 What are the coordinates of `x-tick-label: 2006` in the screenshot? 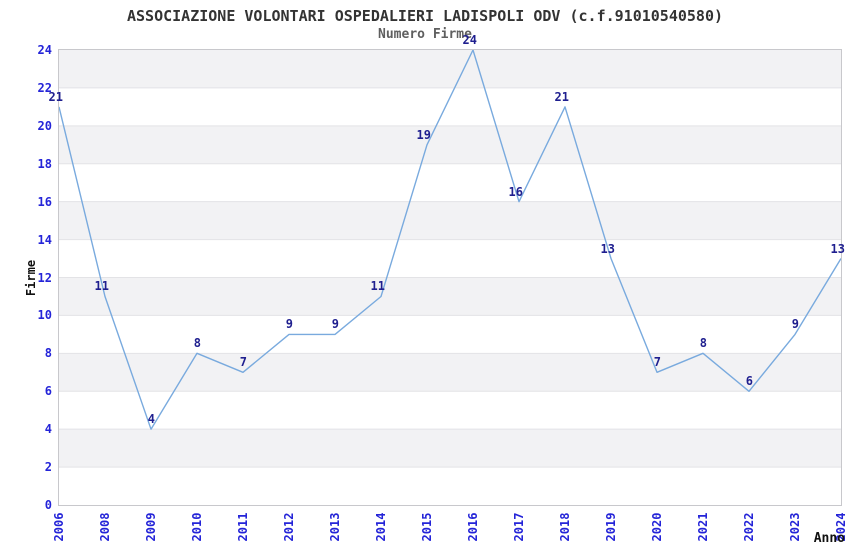 It's located at (59, 527).